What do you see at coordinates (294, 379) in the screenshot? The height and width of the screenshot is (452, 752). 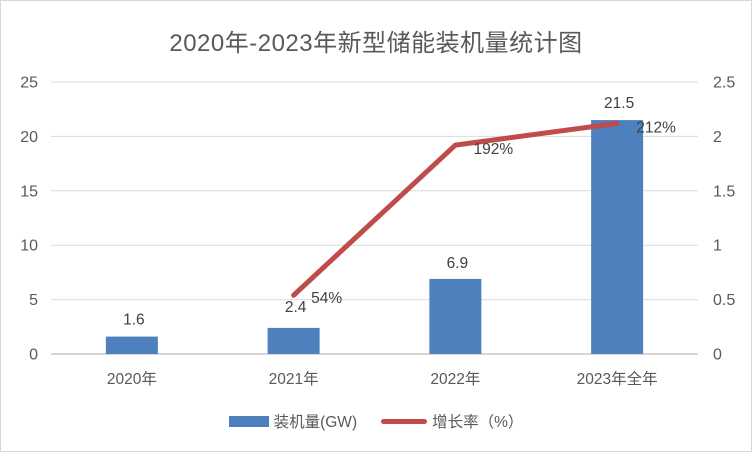 I see `x-axis-category-label: 2021年` at bounding box center [294, 379].